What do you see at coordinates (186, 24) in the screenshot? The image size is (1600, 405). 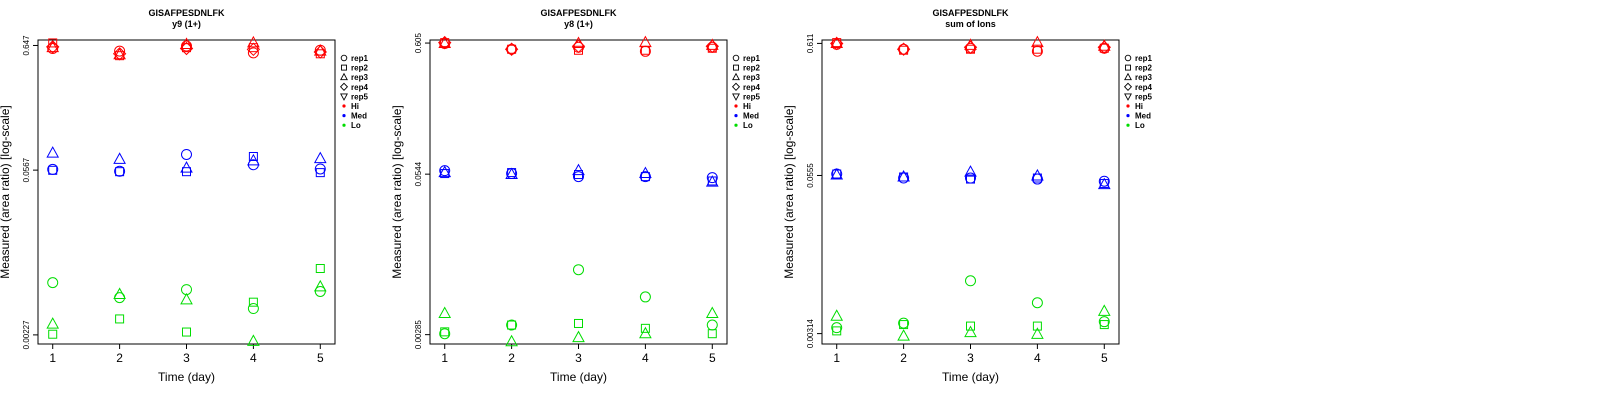 I see `chart-subtitle: y9 (1+)` at bounding box center [186, 24].